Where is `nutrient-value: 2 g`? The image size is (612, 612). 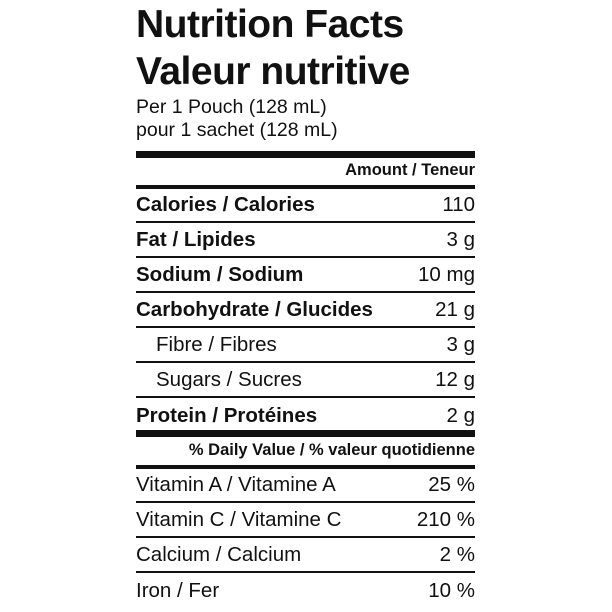
nutrient-value: 2 g is located at coordinates (461, 415).